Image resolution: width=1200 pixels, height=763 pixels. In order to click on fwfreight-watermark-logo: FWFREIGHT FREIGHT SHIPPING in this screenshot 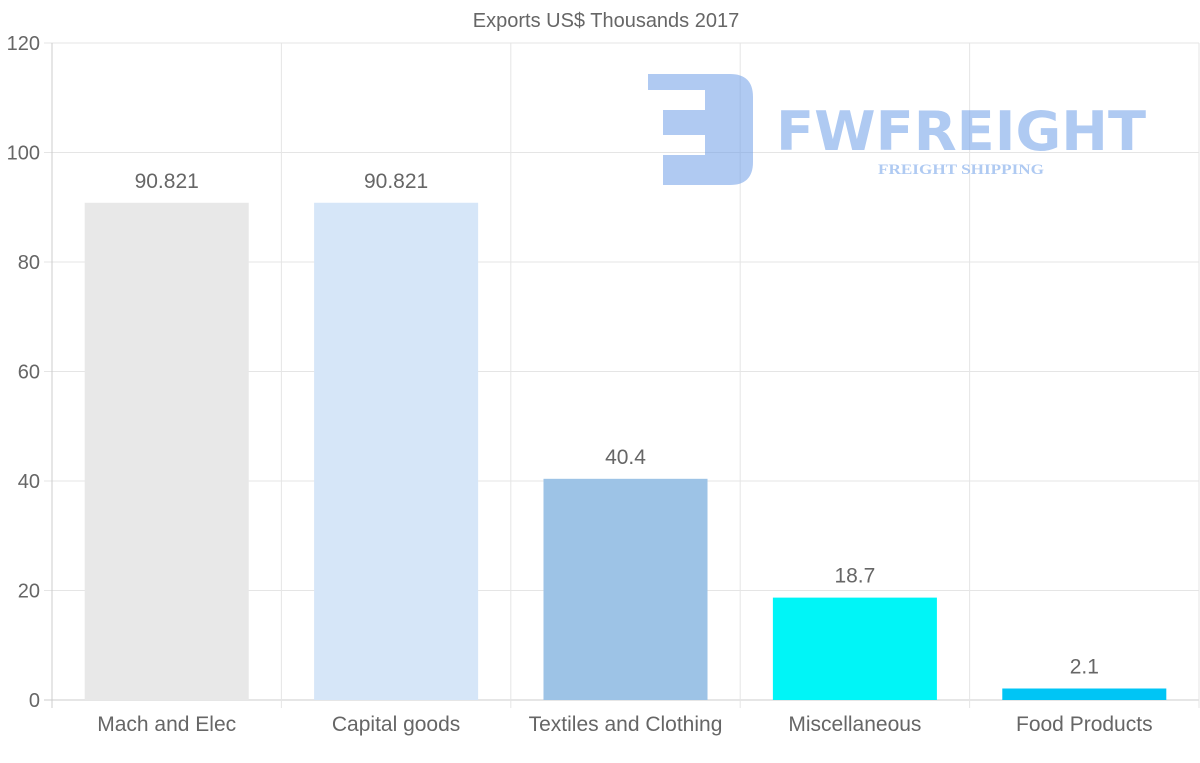, I will do `click(897, 129)`.